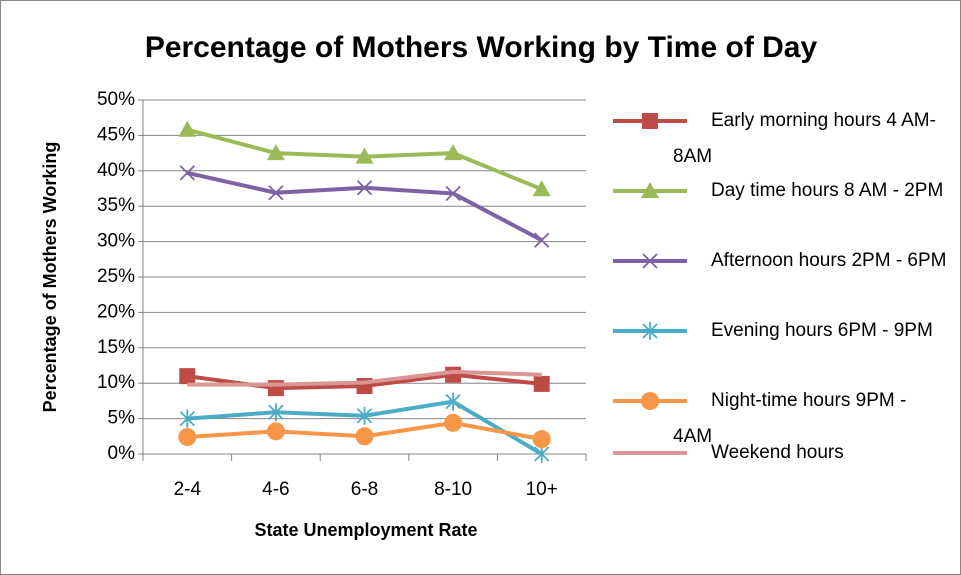 The height and width of the screenshot is (575, 961). I want to click on y-tick-label: 15%, so click(116, 347).